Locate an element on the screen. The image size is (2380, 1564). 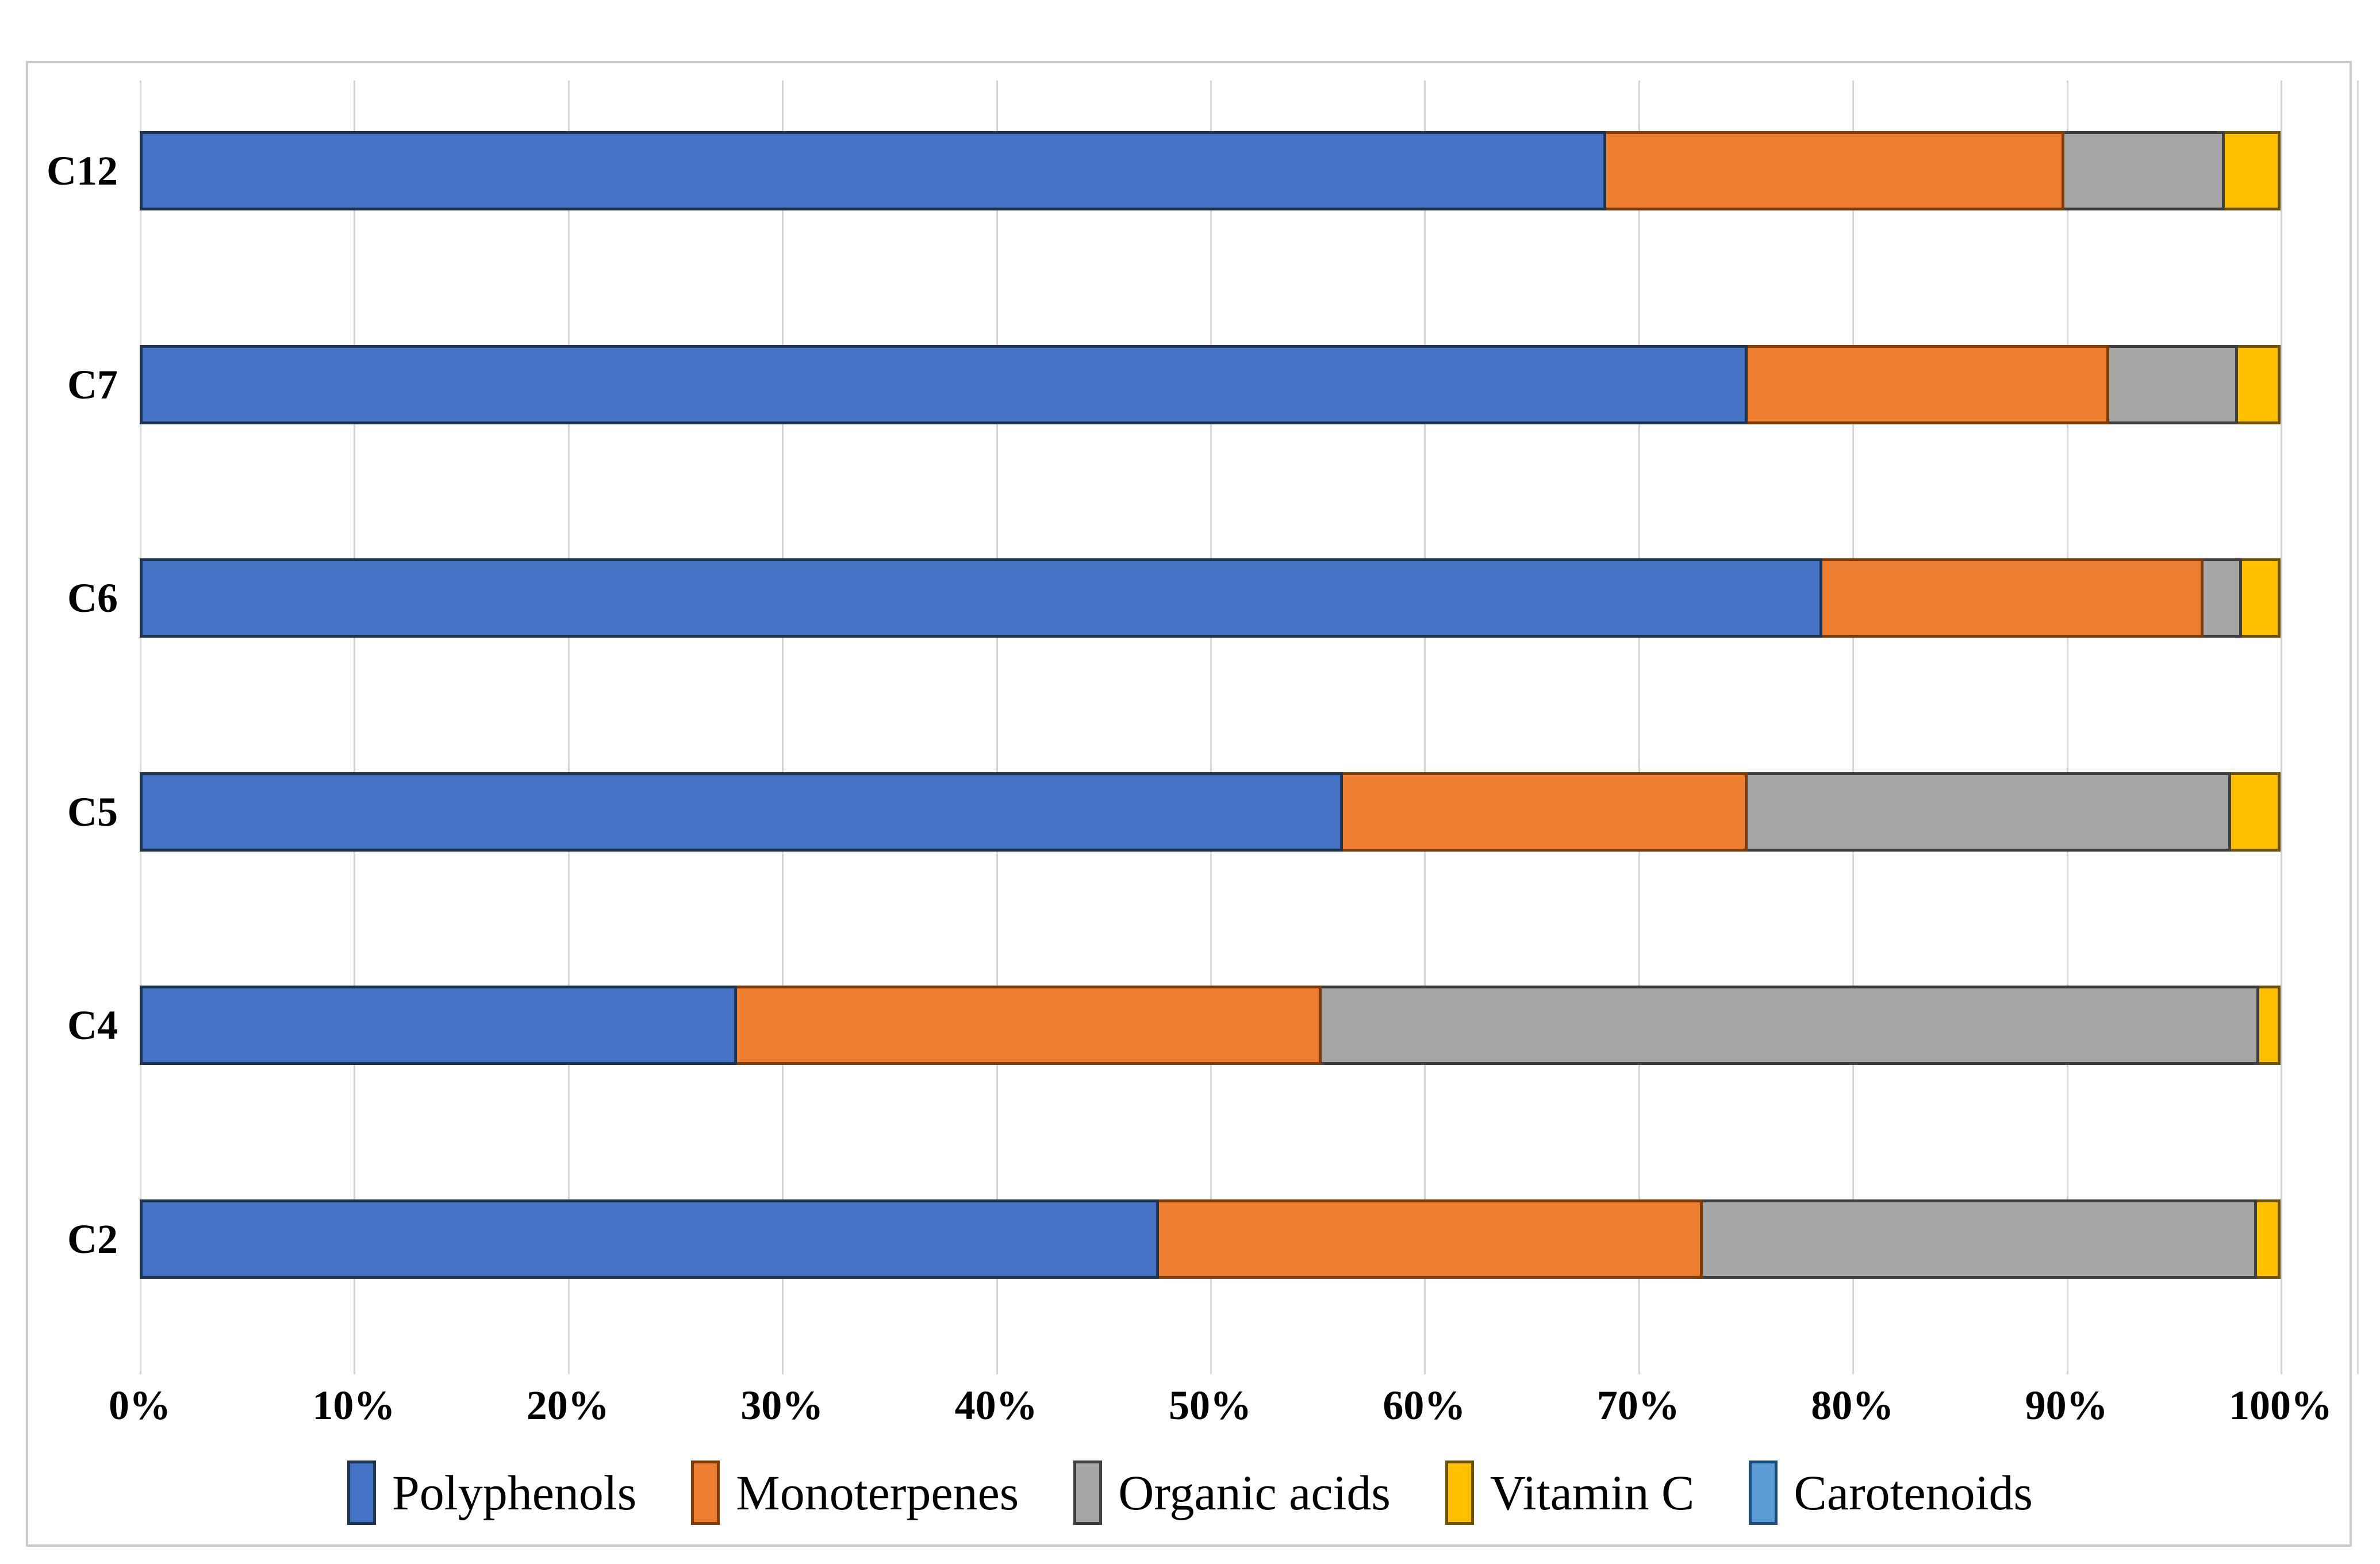
legend-item-carotenoids: Carotenoids is located at coordinates (1891, 1492).